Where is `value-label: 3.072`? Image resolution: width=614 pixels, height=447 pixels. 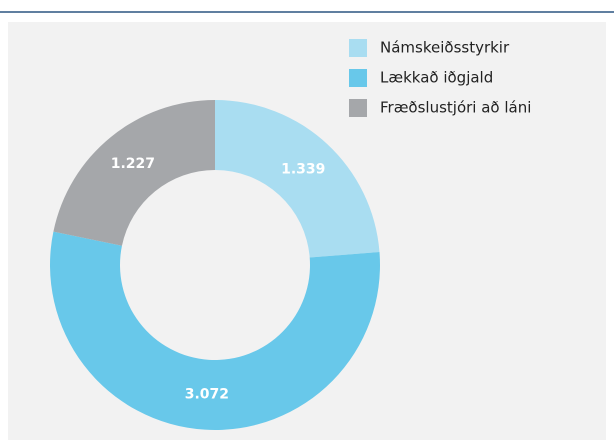 value-label: 3.072 is located at coordinates (207, 395).